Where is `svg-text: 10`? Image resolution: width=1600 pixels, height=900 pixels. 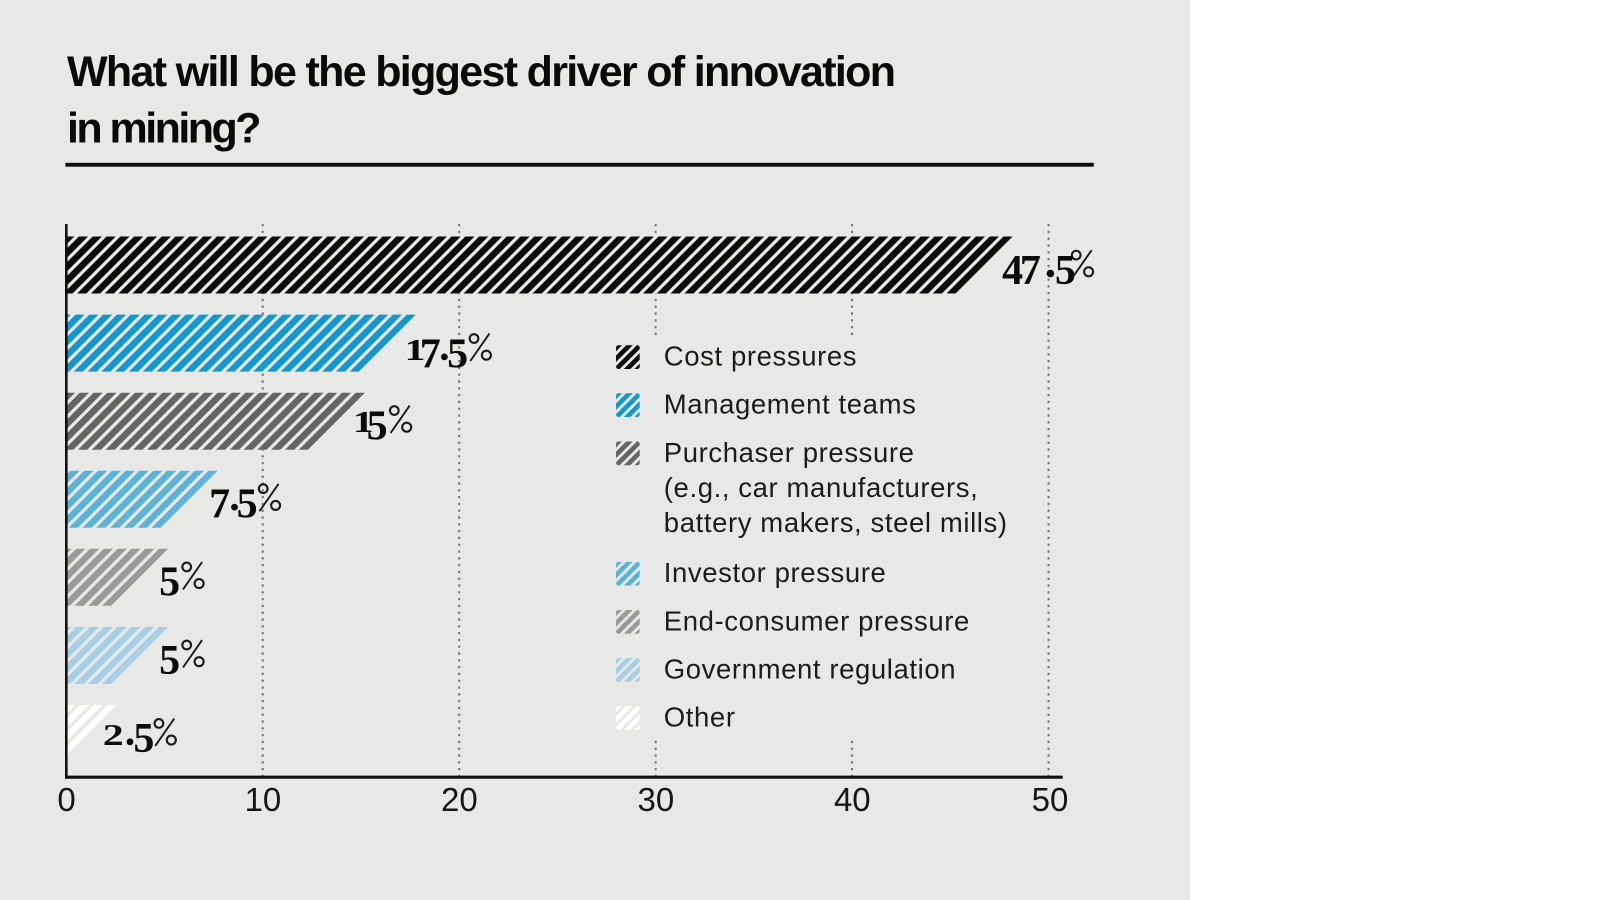 svg-text: 10 is located at coordinates (263, 799).